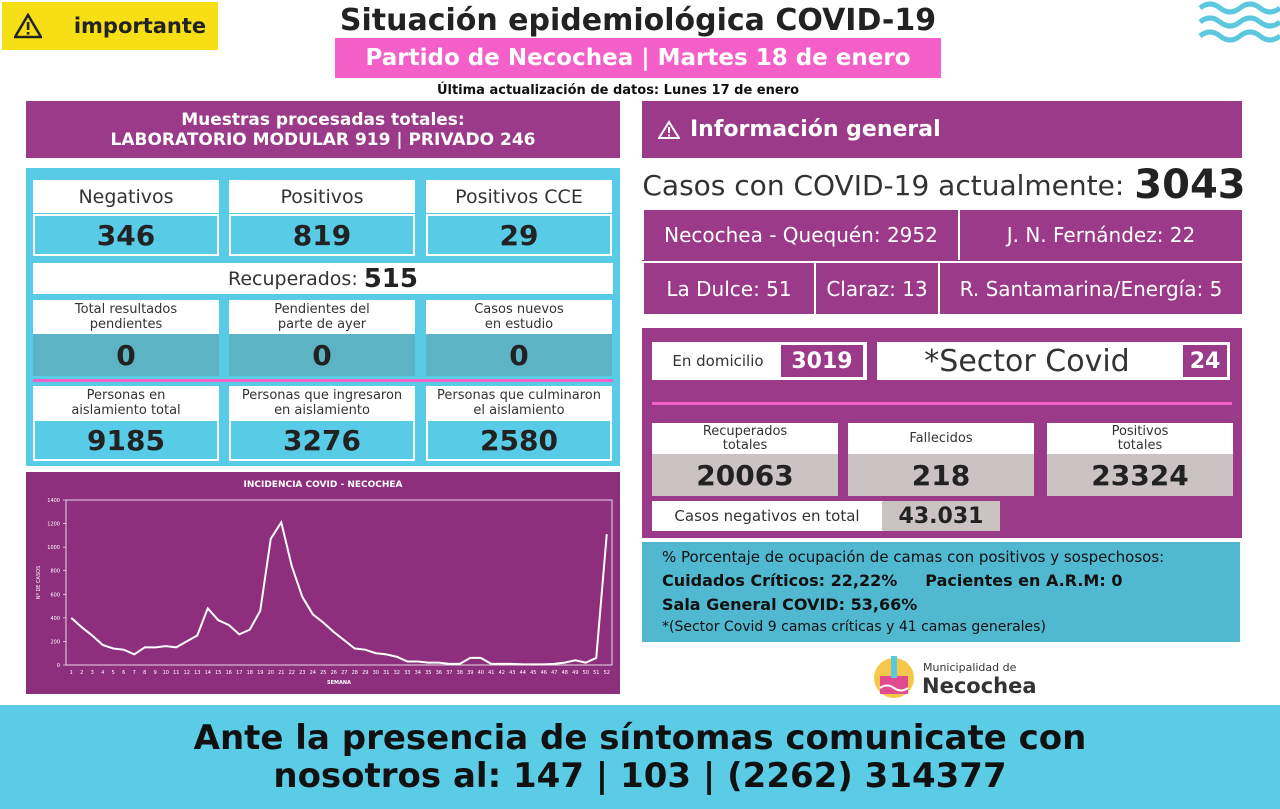  What do you see at coordinates (790, 604) in the screenshot?
I see `beds-line: Sala General COVID: 53,66%` at bounding box center [790, 604].